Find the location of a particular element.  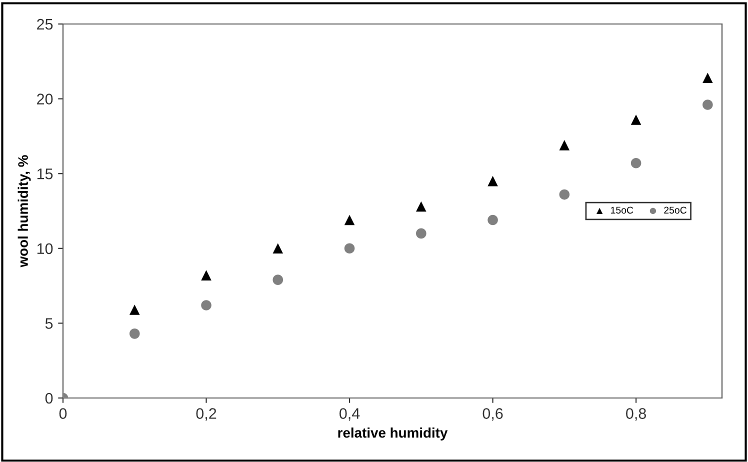

y-tick-label: 0 is located at coordinates (49, 398).